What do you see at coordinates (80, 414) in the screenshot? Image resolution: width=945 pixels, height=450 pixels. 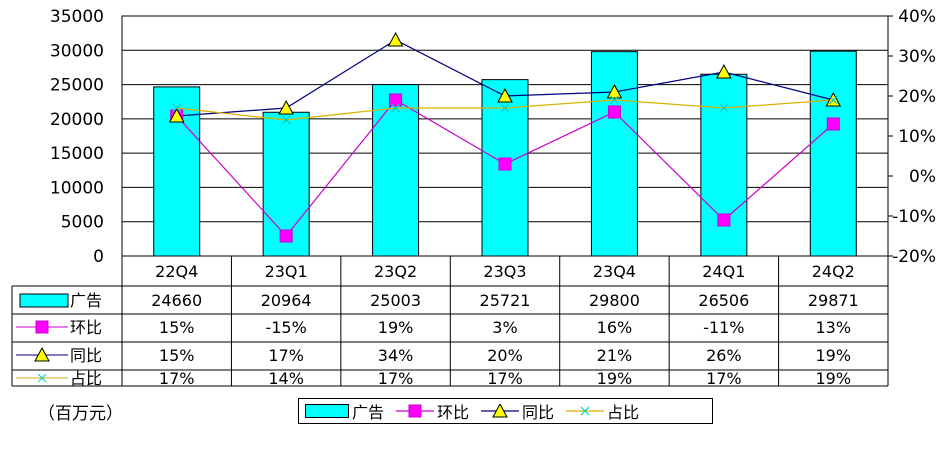 I see `unit-label: （百万元）` at bounding box center [80, 414].